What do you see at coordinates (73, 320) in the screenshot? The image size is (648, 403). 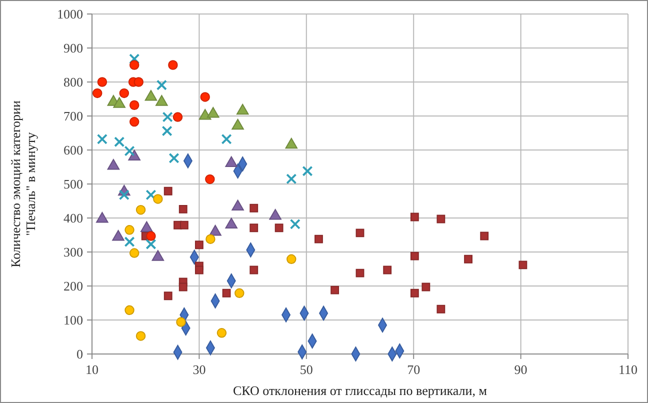 I see `y-tick-label: 100` at bounding box center [73, 320].